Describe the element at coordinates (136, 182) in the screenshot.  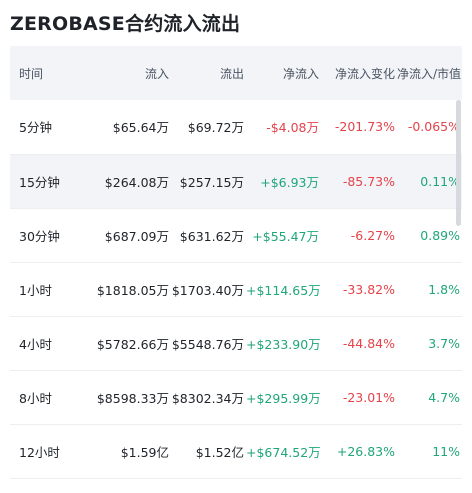
I see `row-inflow-cell: $264.08万` at that location.